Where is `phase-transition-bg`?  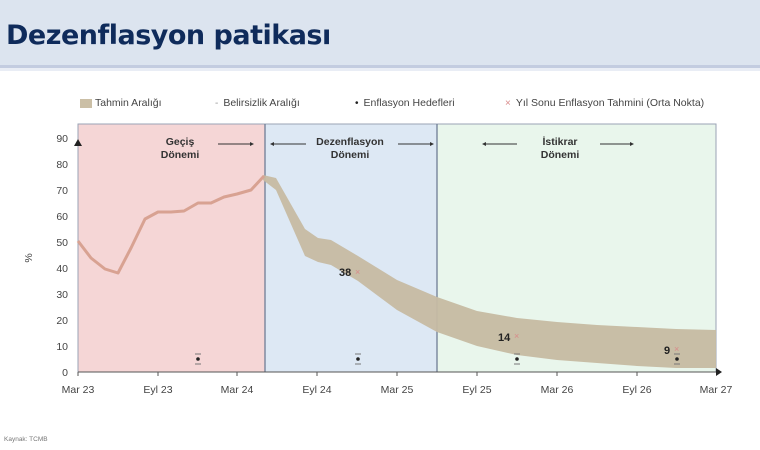
phase-transition-bg is located at coordinates (171, 248).